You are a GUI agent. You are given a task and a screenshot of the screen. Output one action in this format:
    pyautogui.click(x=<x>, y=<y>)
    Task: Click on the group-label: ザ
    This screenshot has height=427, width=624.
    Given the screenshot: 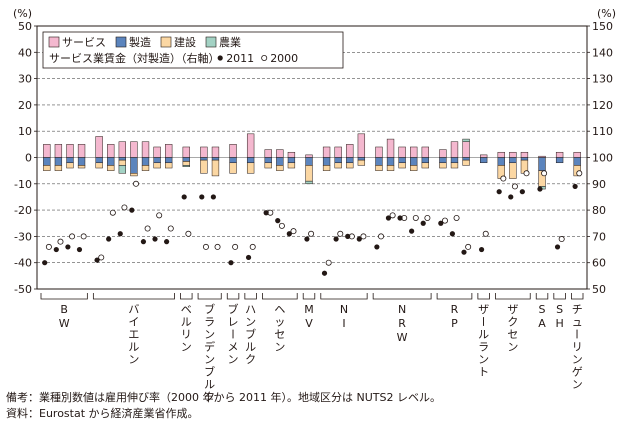 What is the action you would take?
    pyautogui.click(x=483, y=309)
    